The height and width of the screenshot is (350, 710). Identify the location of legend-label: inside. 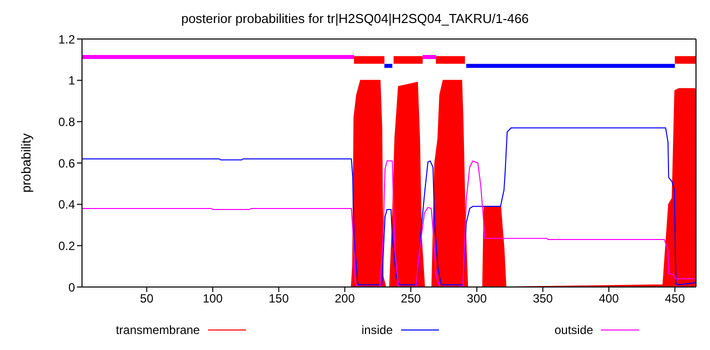
(377, 330).